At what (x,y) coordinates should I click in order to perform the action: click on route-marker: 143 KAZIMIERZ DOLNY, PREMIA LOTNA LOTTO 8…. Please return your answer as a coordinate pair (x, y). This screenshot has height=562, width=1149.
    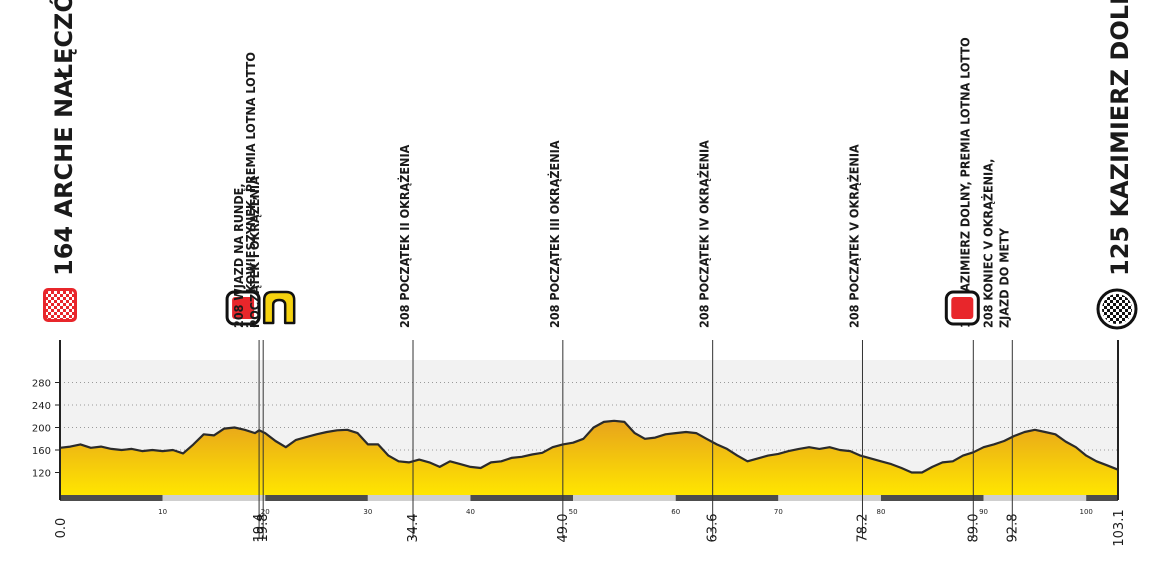
    Looking at the image, I should click on (962, 290).